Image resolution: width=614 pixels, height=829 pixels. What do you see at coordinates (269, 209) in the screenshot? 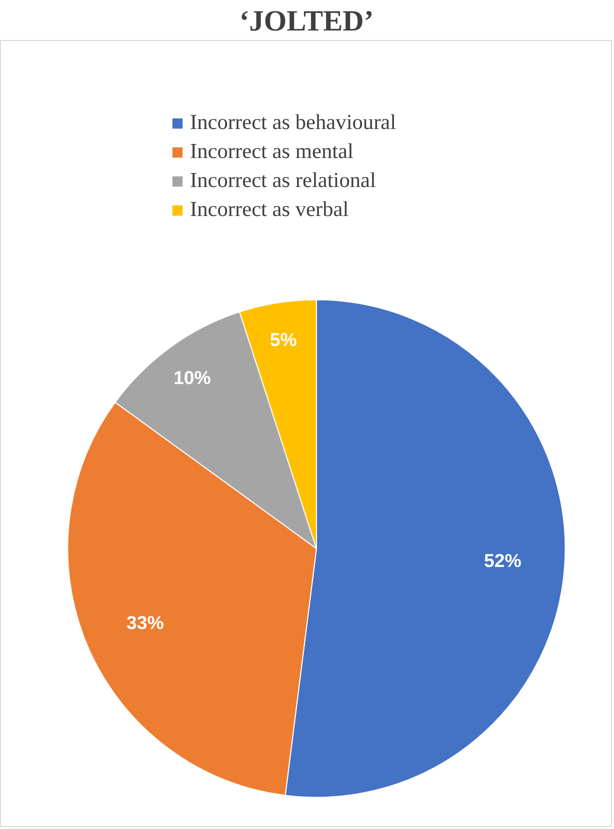
I see `legend-label: Incorrect as verbal` at bounding box center [269, 209].